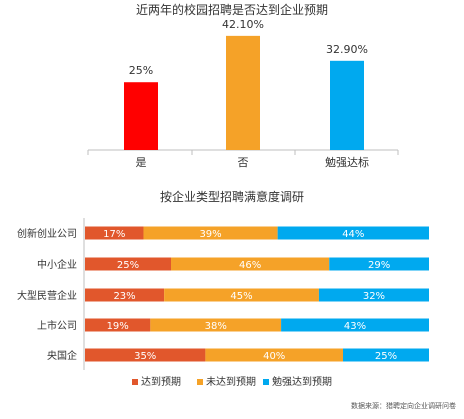 The height and width of the screenshot is (419, 464). What do you see at coordinates (141, 70) in the screenshot?
I see `top-chart-value-label: 25%` at bounding box center [141, 70].